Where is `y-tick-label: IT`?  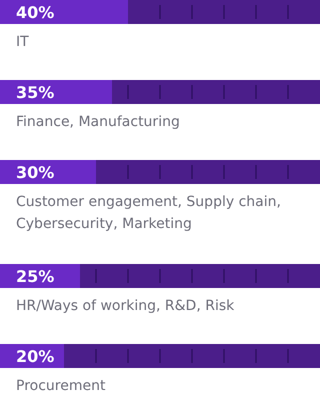 y-tick-label: IT is located at coordinates (23, 42).